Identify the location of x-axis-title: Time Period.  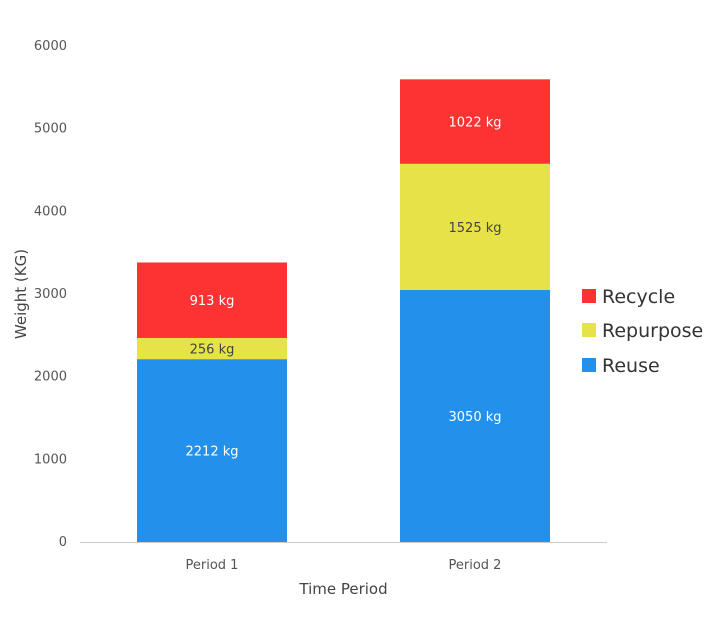
(342, 589).